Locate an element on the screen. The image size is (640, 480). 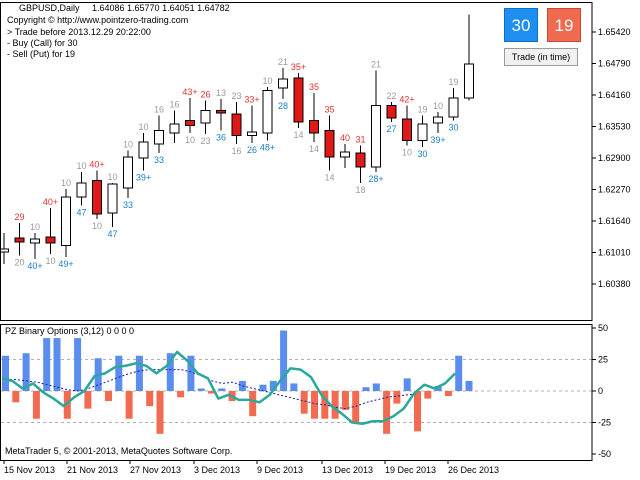
indicator-tick-label: 50 is located at coordinates (603, 328).